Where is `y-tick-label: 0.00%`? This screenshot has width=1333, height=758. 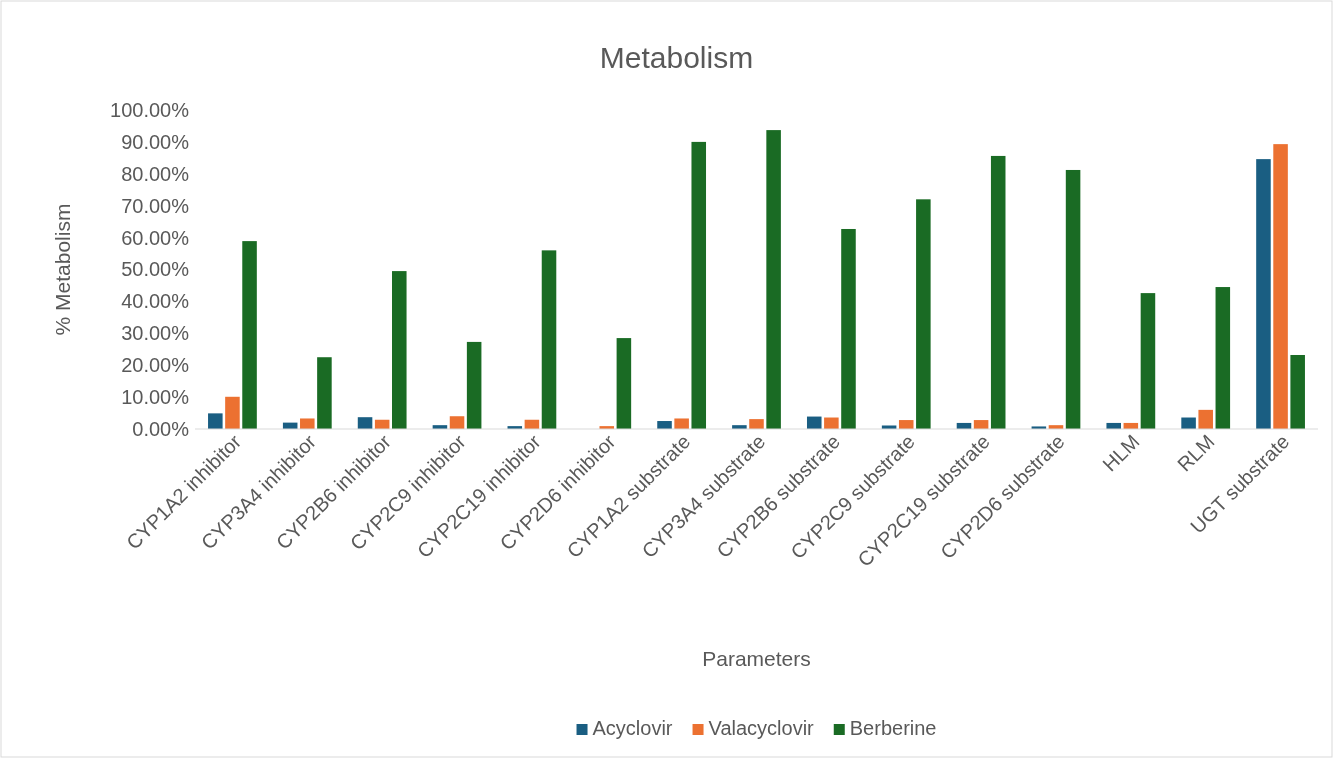 y-tick-label: 0.00% is located at coordinates (161, 428).